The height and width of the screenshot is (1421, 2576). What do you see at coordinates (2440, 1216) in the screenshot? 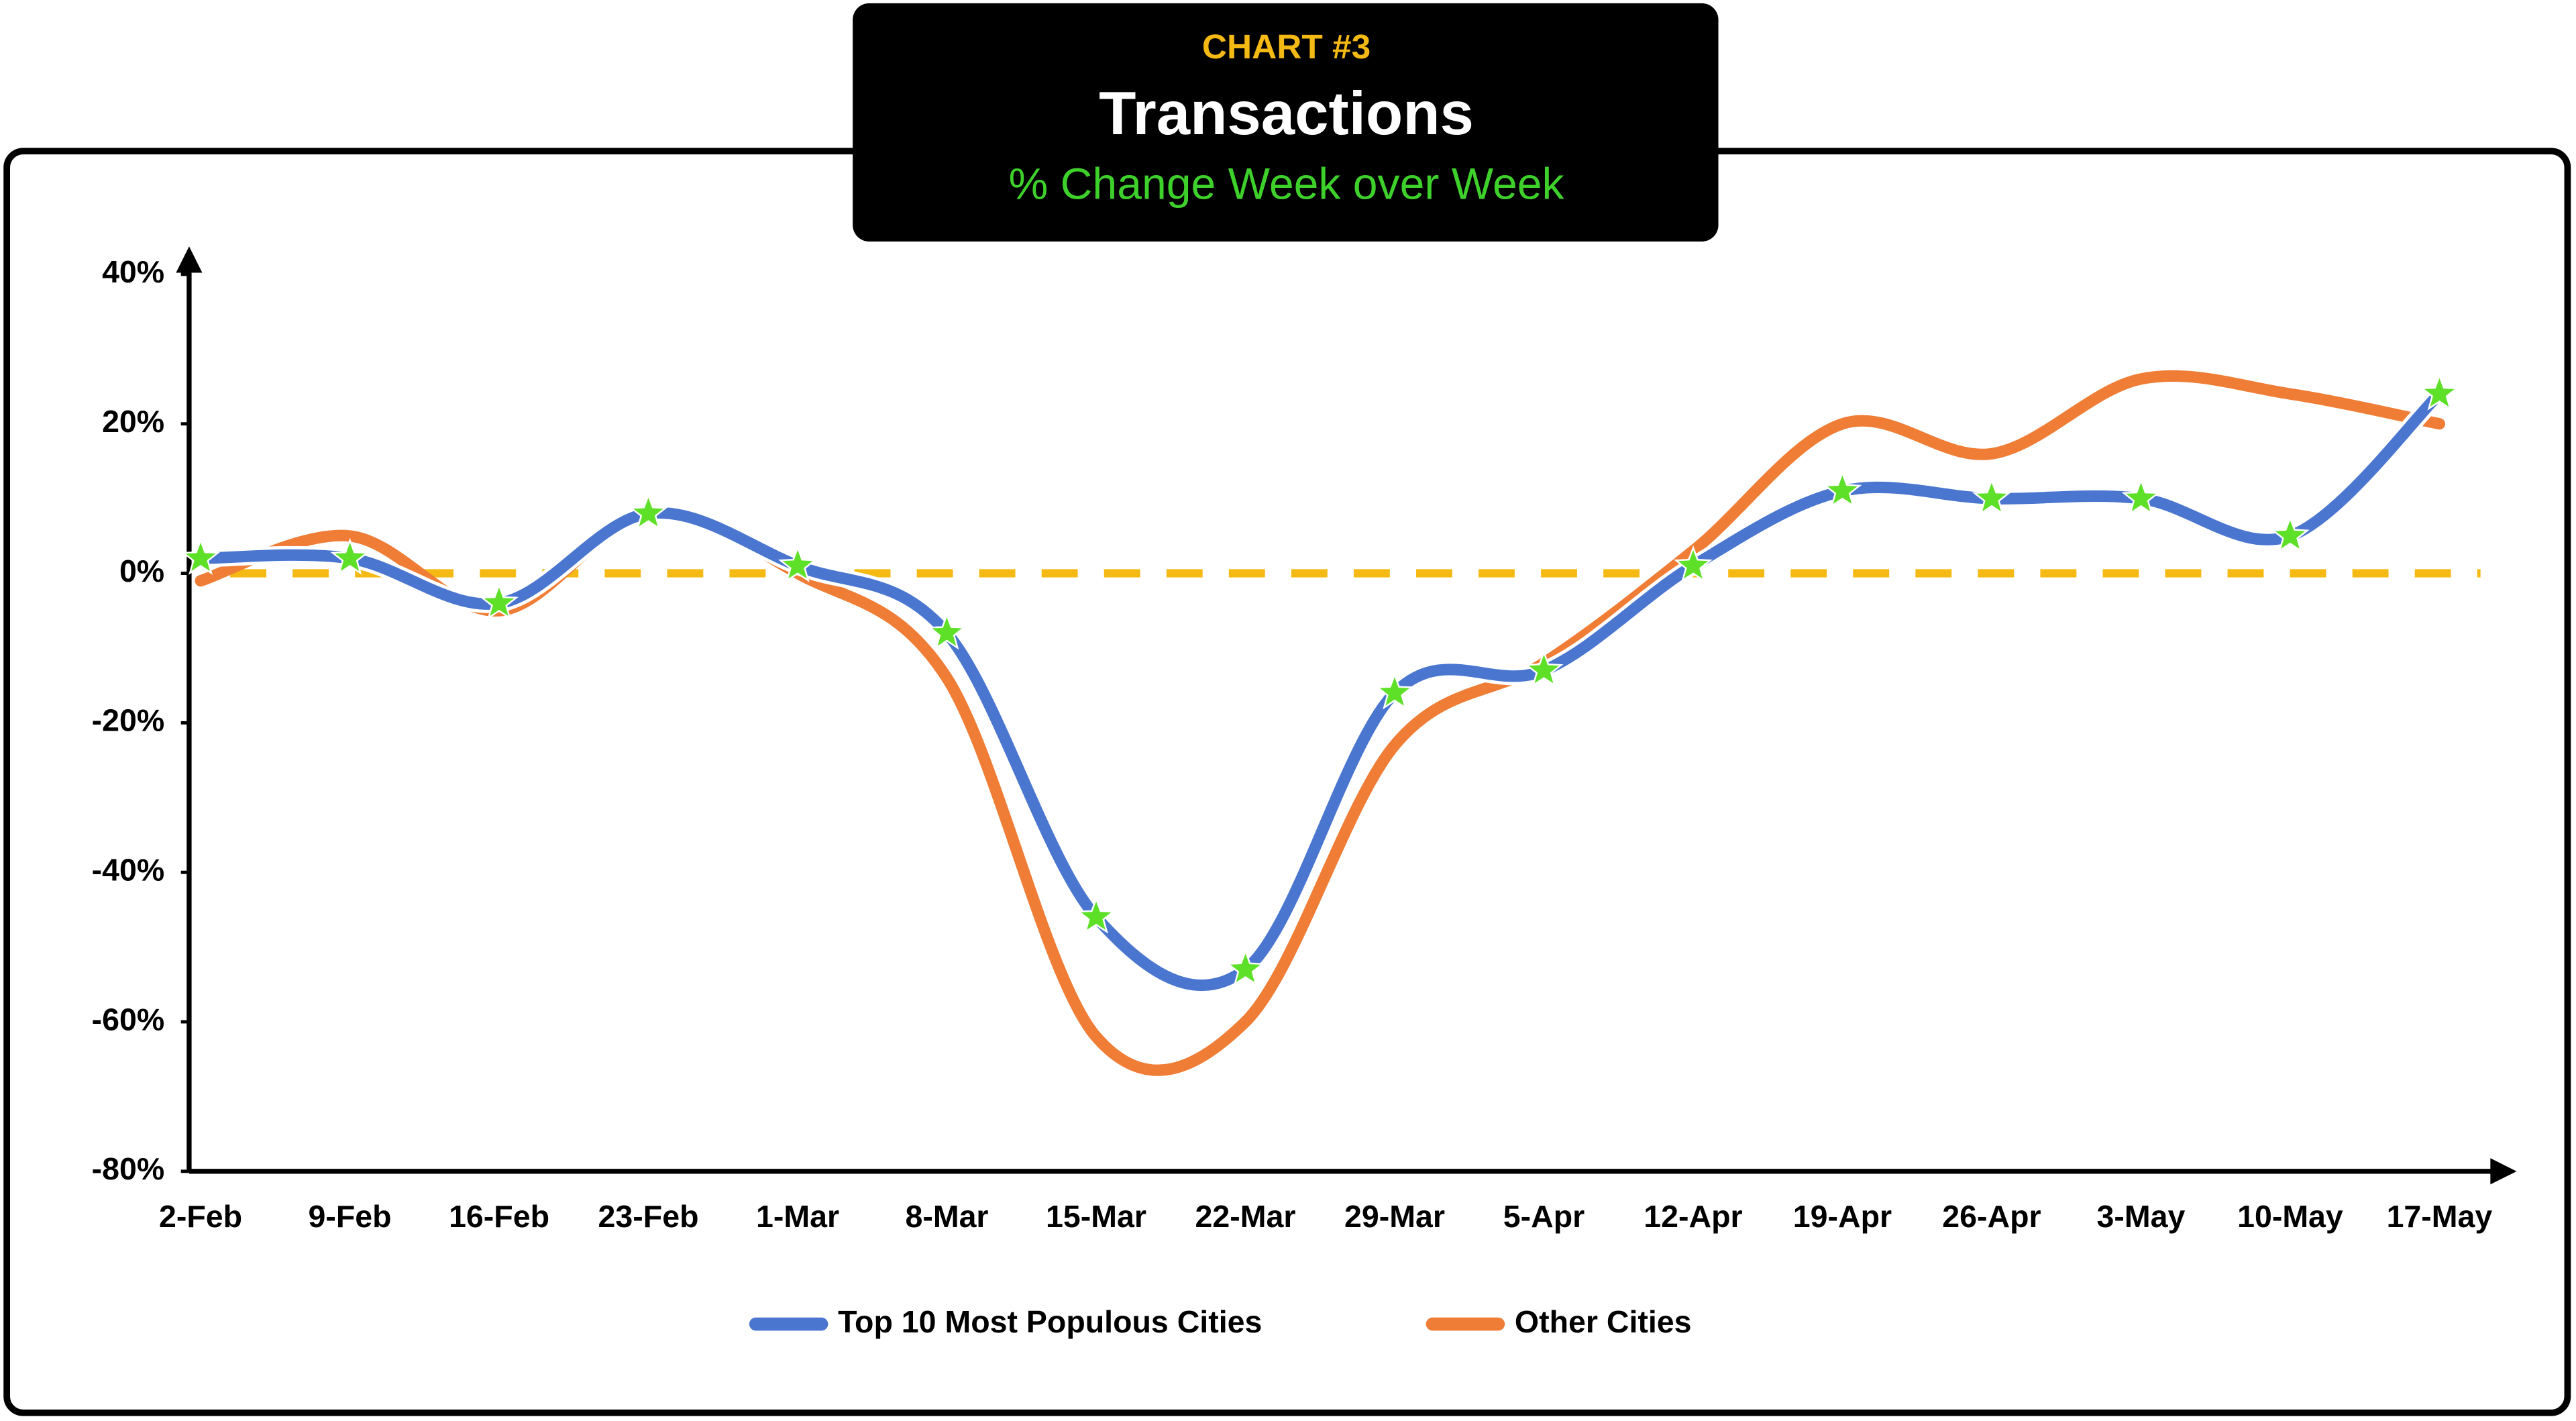
I see `x-tick-label: 17-May` at bounding box center [2440, 1216].